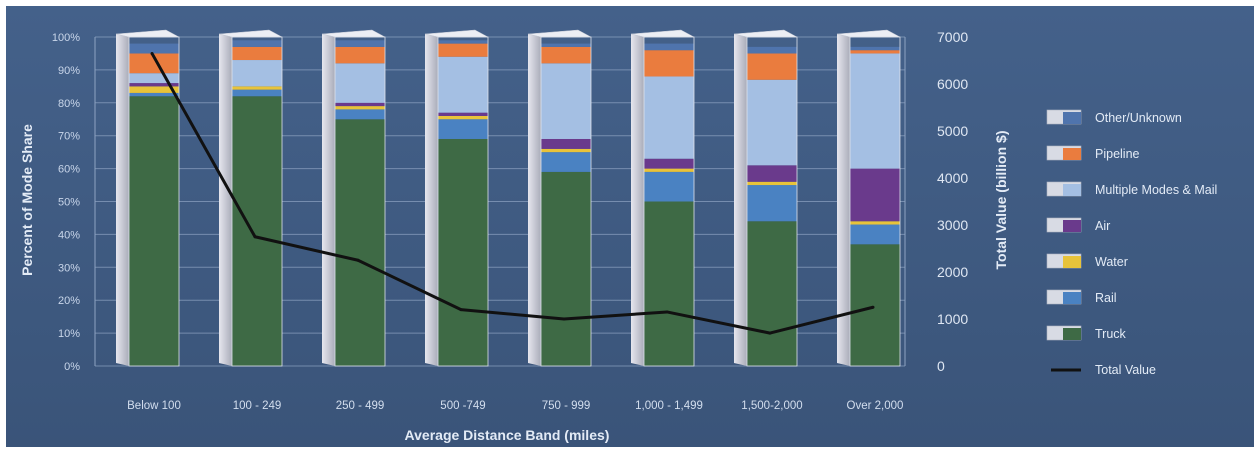 This screenshot has width=1260, height=453. Describe the element at coordinates (1125, 370) in the screenshot. I see `legend-label: Total Value` at that location.